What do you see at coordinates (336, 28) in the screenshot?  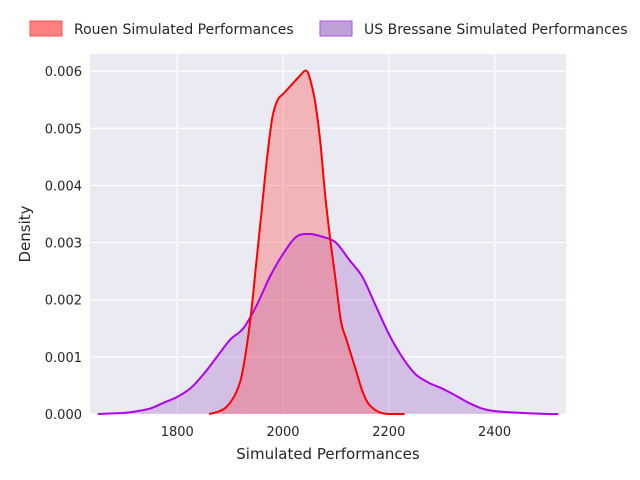 I see `legend-swatch-bressane` at bounding box center [336, 28].